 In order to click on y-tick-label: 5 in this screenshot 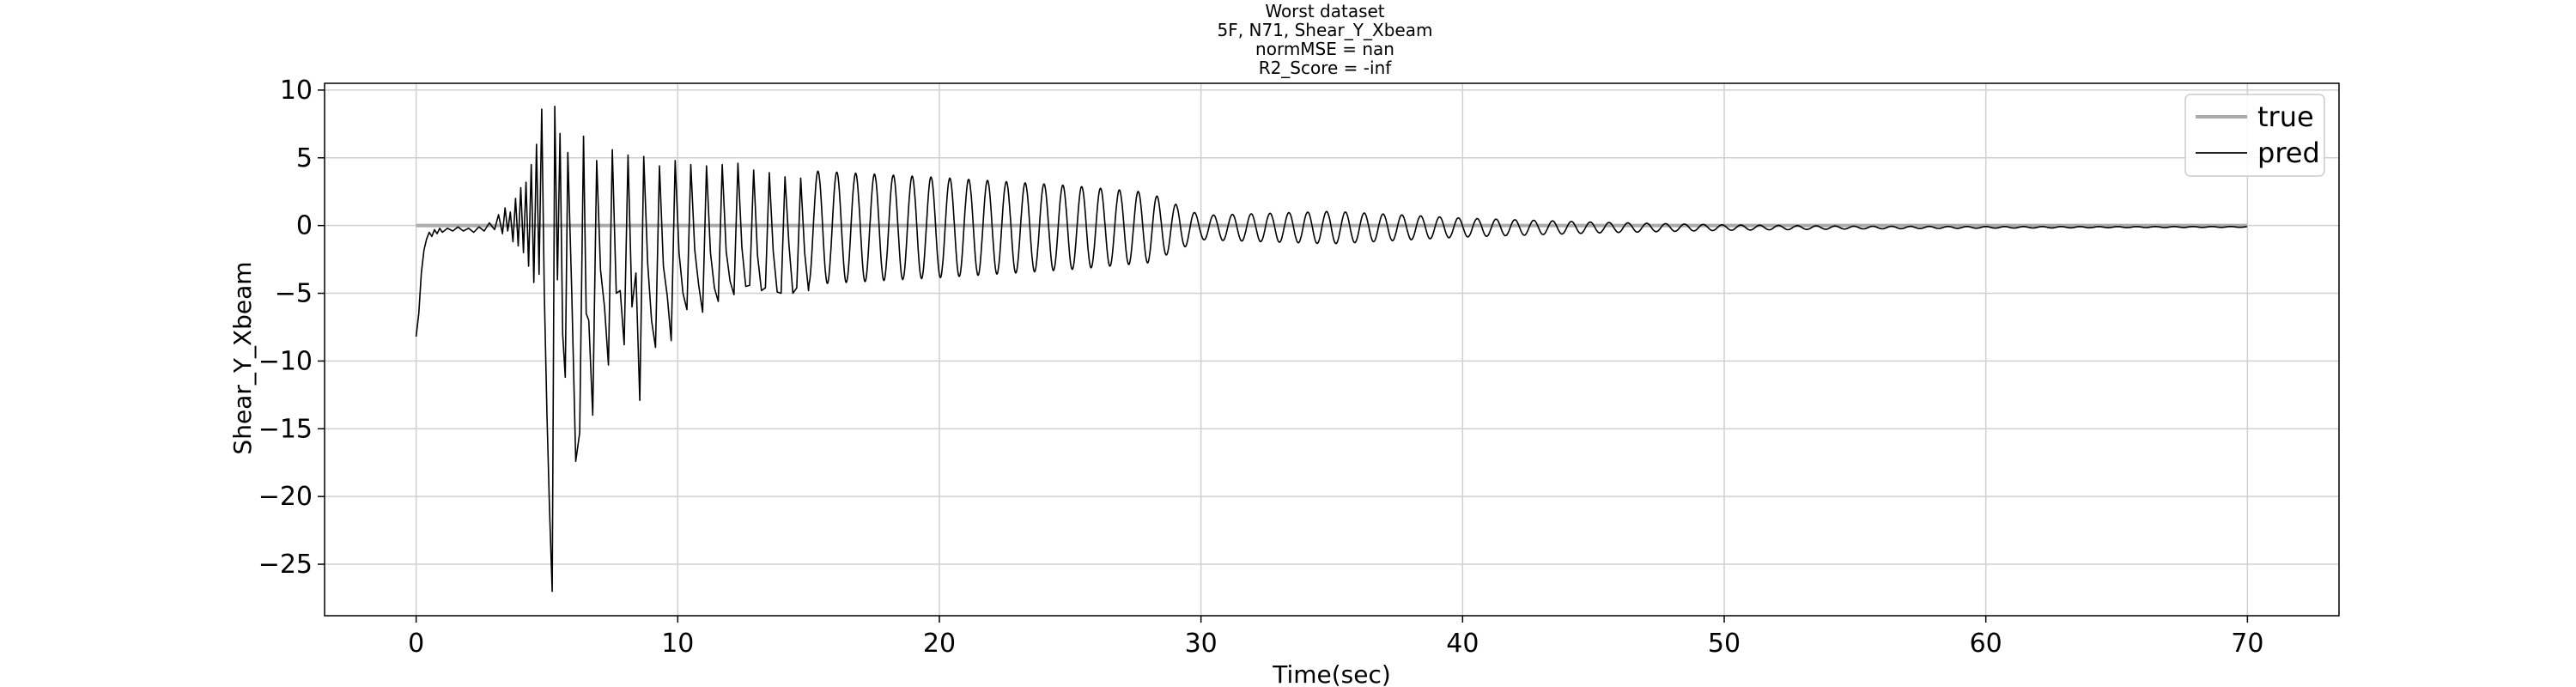, I will do `click(304, 158)`.